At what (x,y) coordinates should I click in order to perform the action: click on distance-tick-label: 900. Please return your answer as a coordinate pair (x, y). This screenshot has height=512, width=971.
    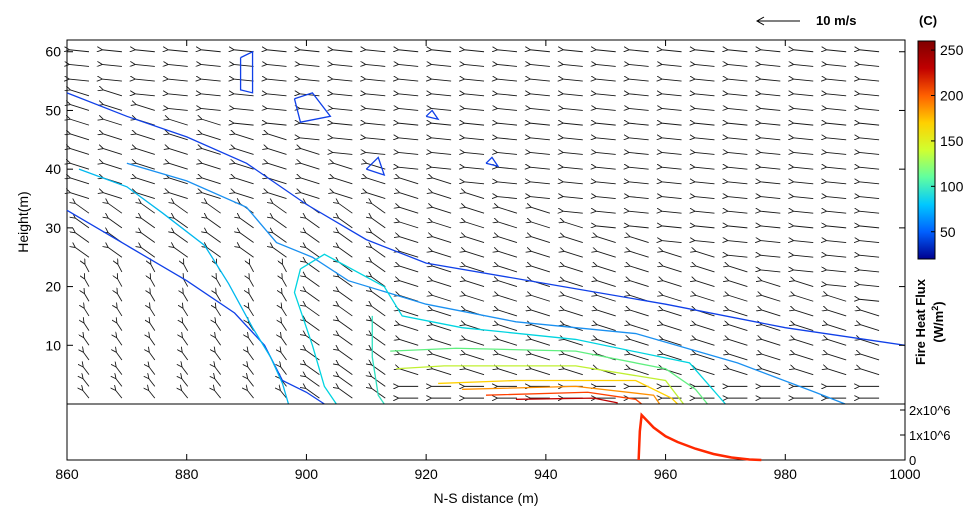
    Looking at the image, I should click on (307, 474).